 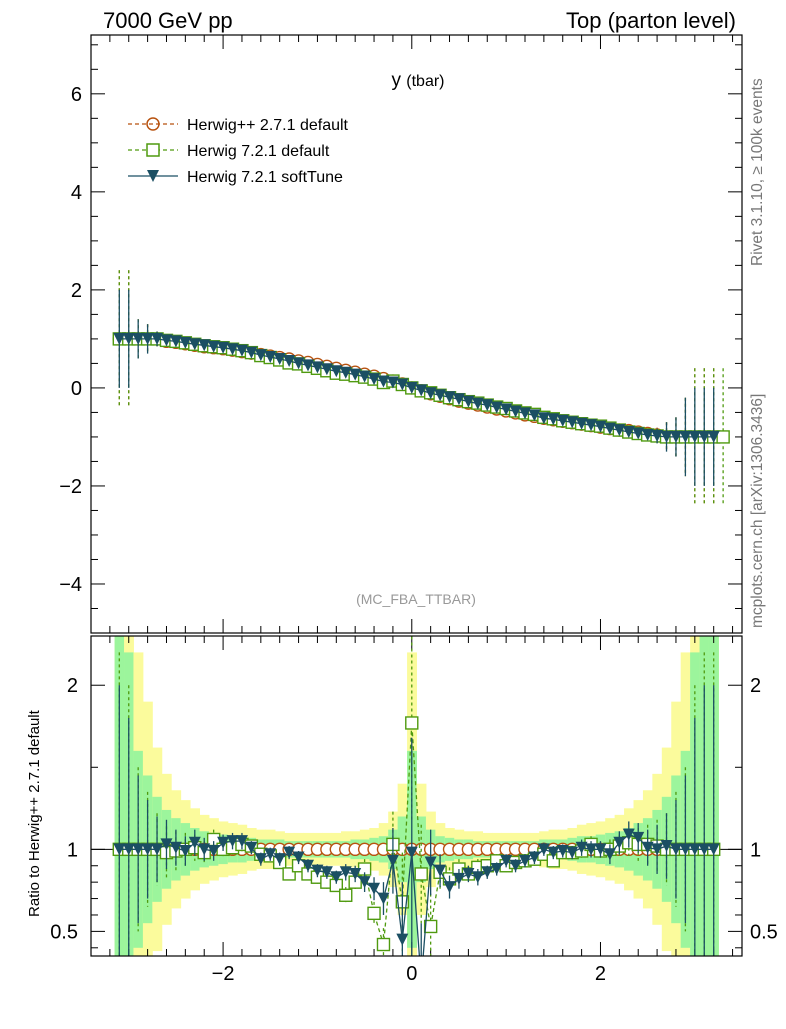 I want to click on ratio-ytick-label: 0.5, so click(x=64, y=932).